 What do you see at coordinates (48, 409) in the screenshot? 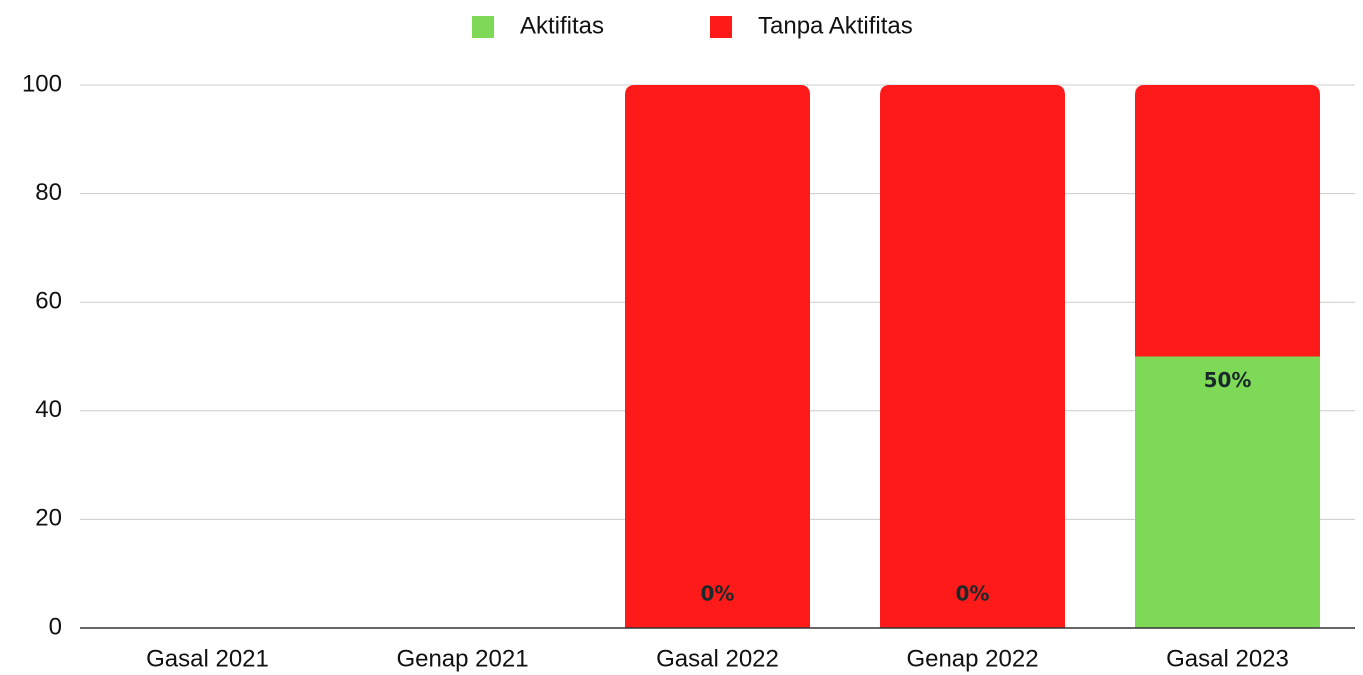
I see `y-tick-label: 40` at bounding box center [48, 409].